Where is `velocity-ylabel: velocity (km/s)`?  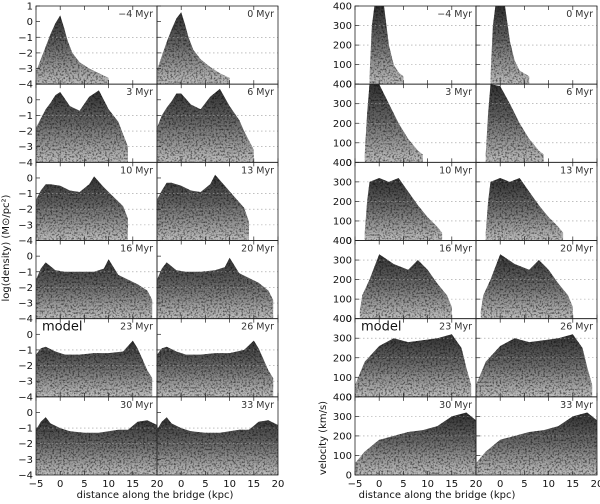 velocity-ylabel: velocity (km/s) is located at coordinates (323, 438).